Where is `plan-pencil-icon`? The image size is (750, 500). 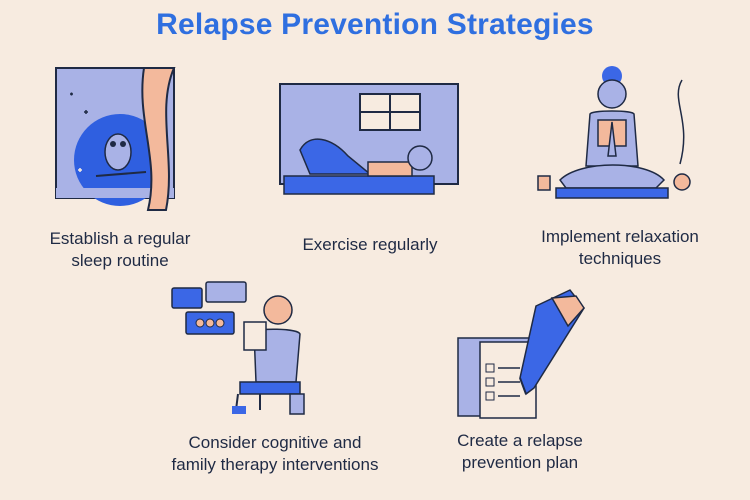 plan-pencil-icon is located at coordinates (521, 354).